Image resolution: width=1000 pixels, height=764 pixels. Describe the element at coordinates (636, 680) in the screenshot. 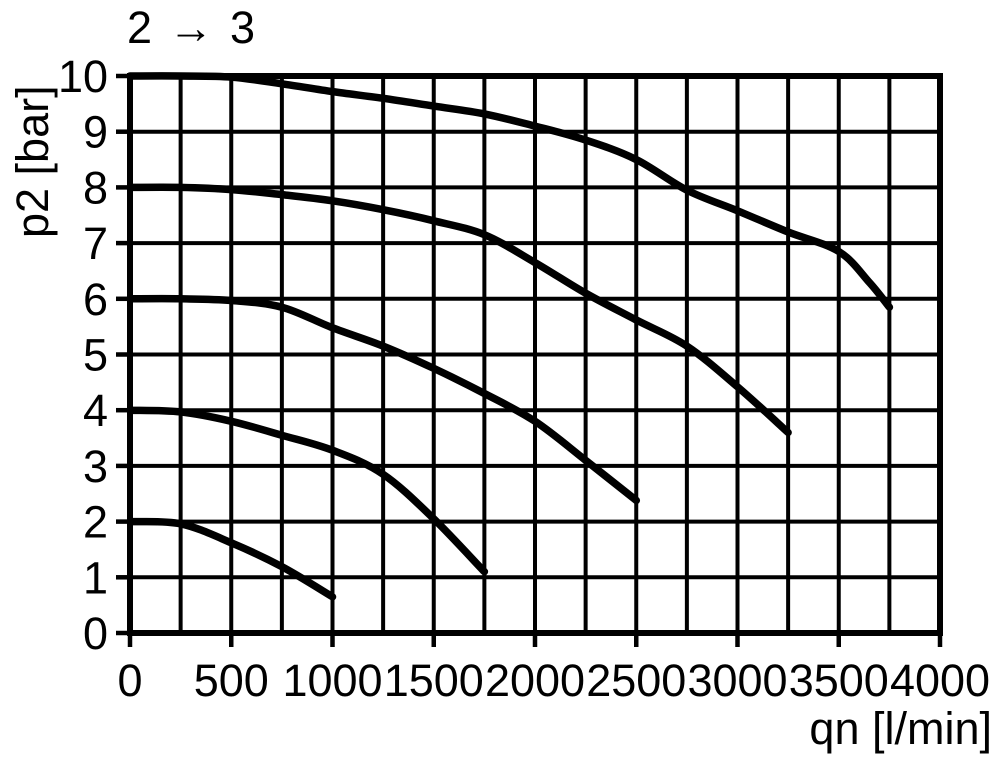

I see `x-tick-label: 2500` at that location.